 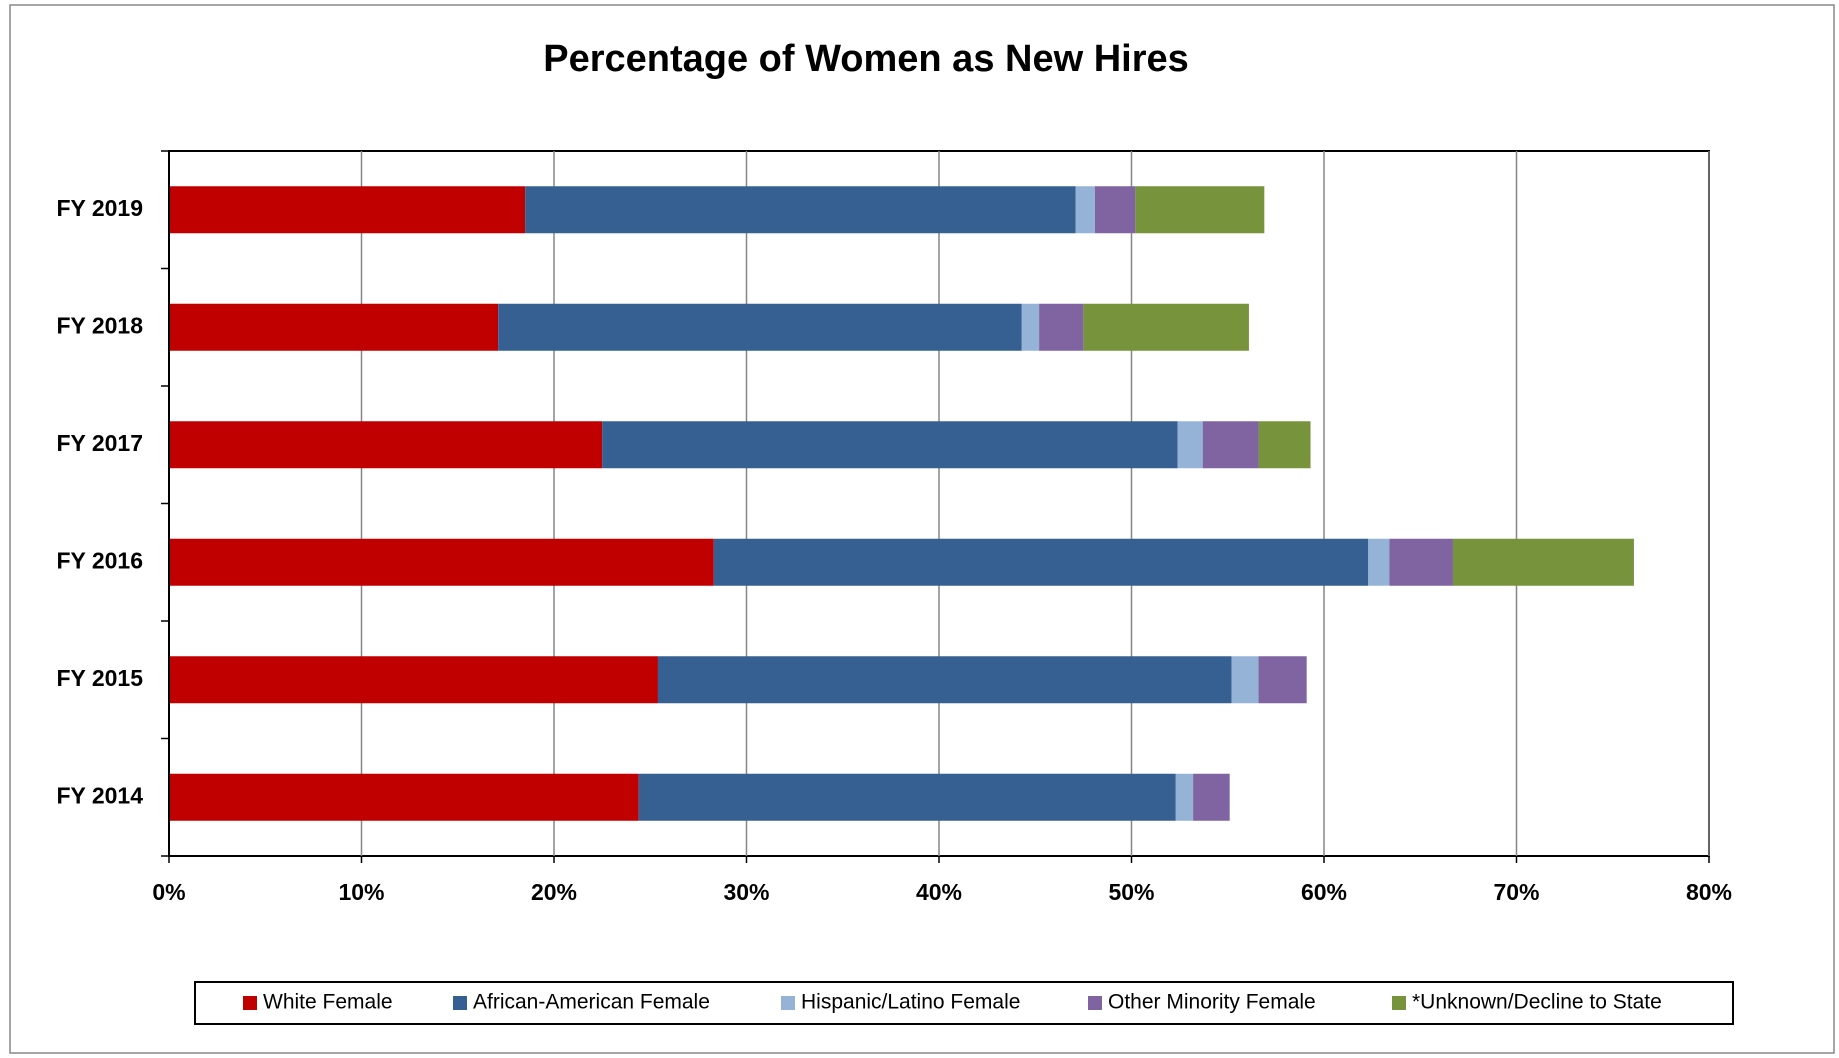 I want to click on y-tick-label: FY 2017, so click(x=99, y=443).